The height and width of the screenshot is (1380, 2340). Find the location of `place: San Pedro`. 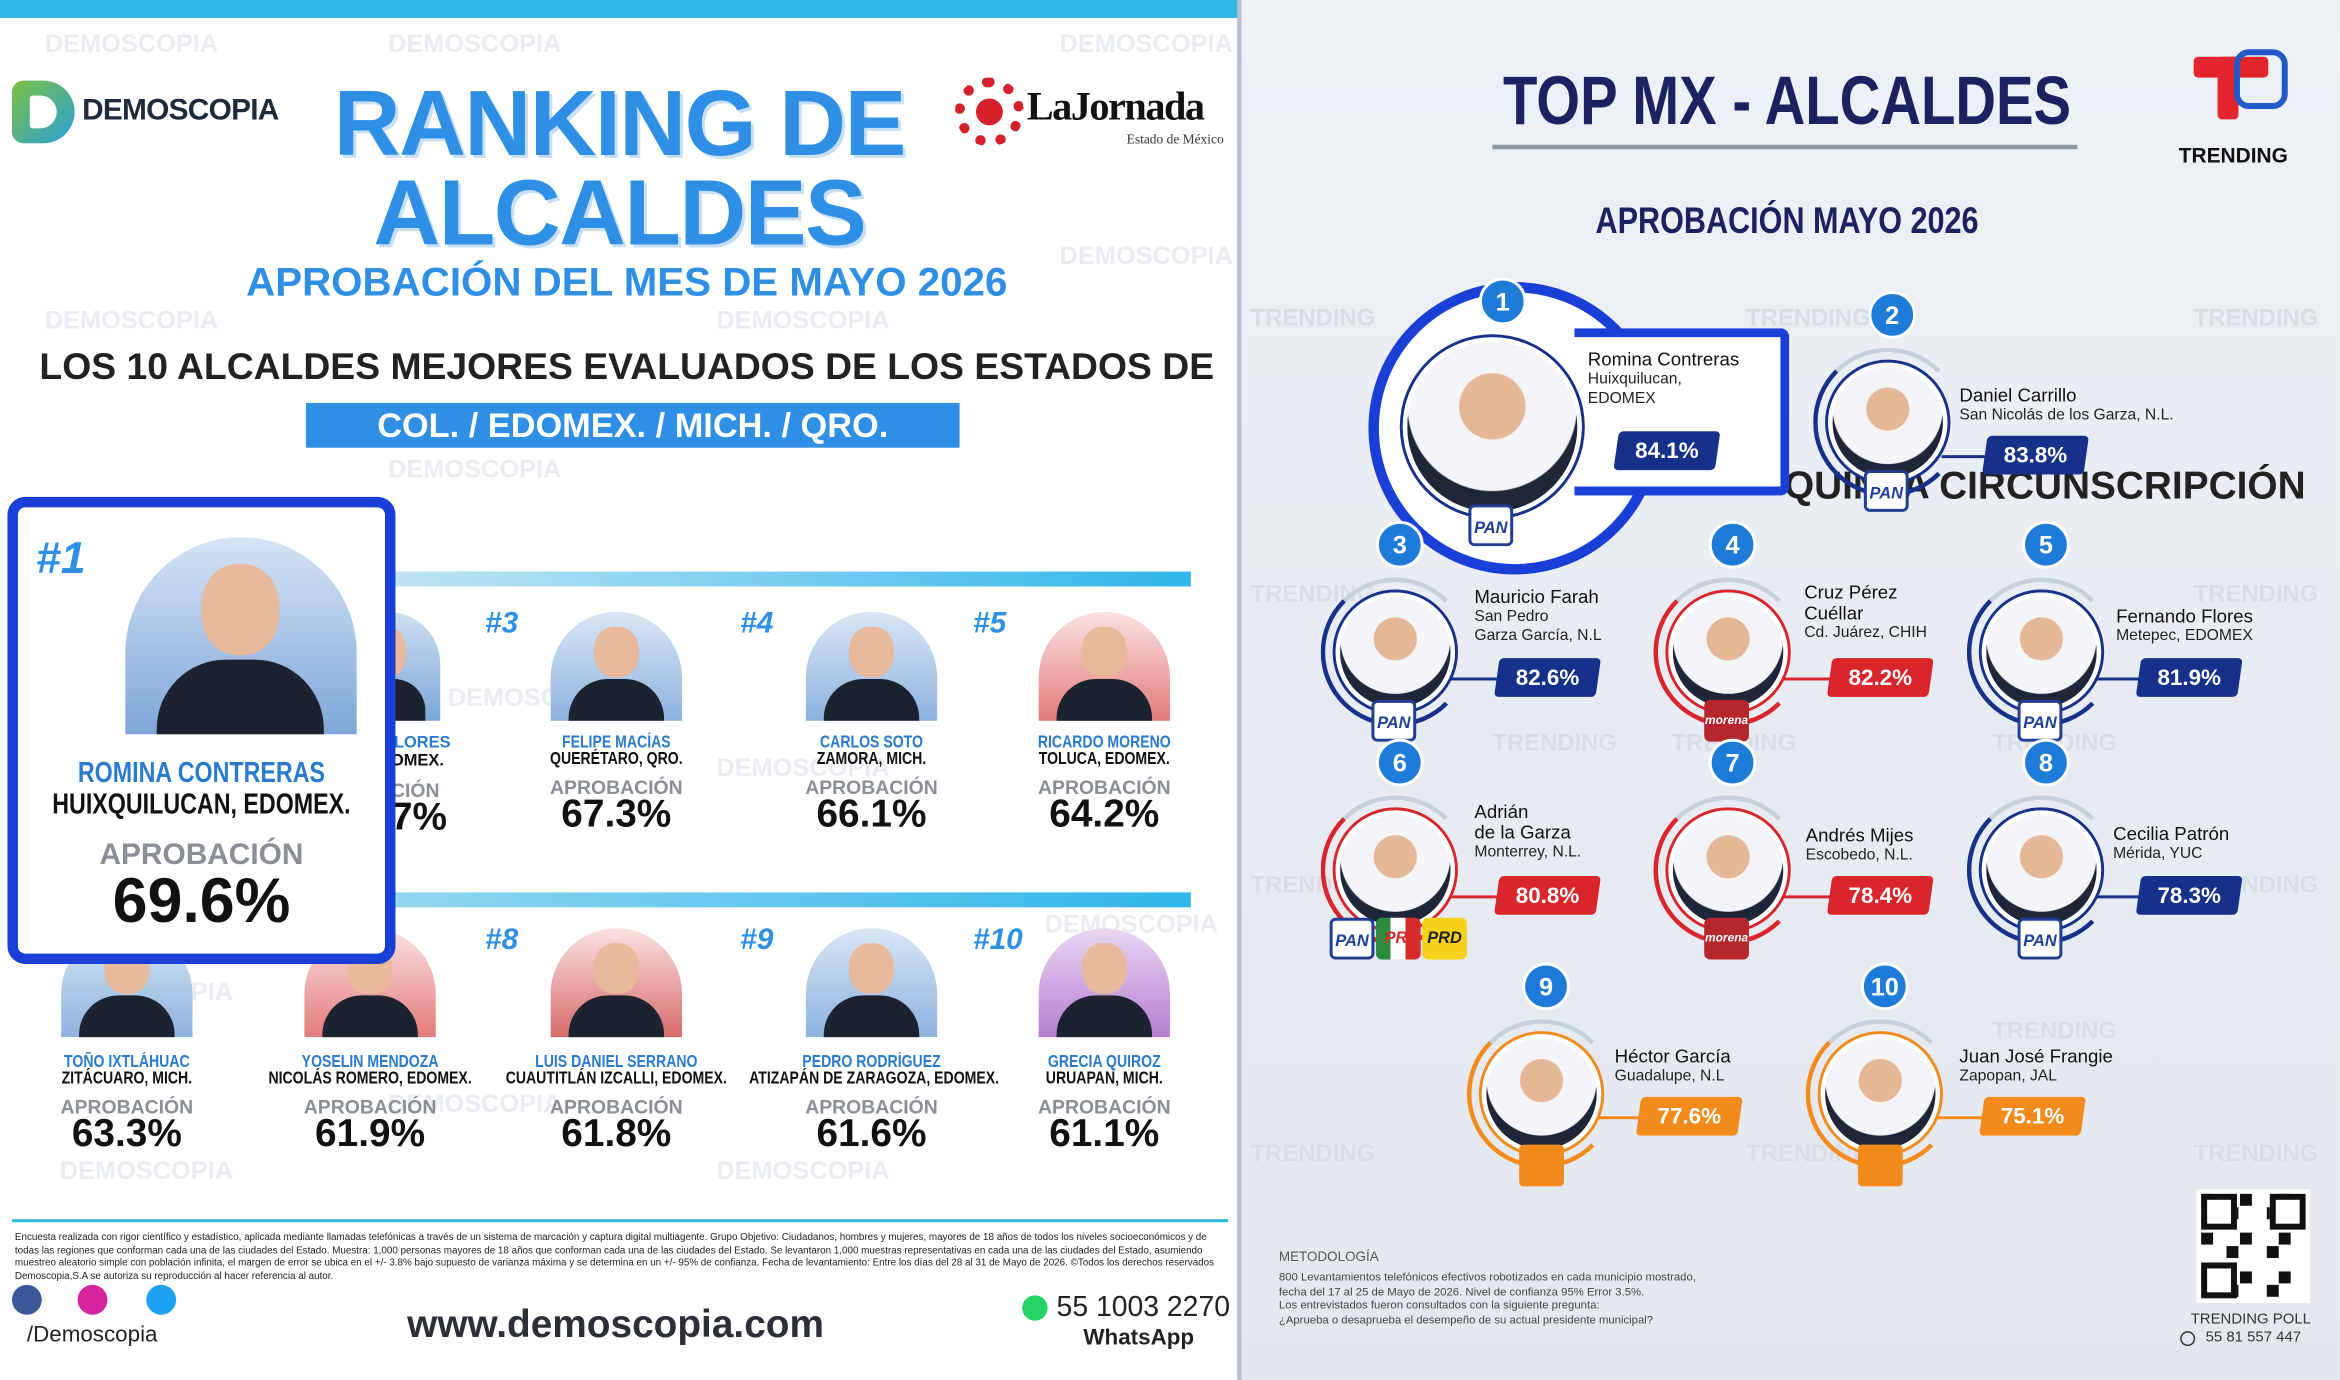

place: San Pedro is located at coordinates (1511, 616).